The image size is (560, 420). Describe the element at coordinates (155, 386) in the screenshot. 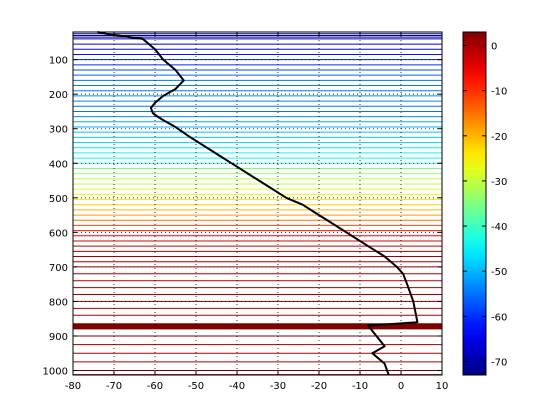

I see `x-tick-label-2: -60` at that location.